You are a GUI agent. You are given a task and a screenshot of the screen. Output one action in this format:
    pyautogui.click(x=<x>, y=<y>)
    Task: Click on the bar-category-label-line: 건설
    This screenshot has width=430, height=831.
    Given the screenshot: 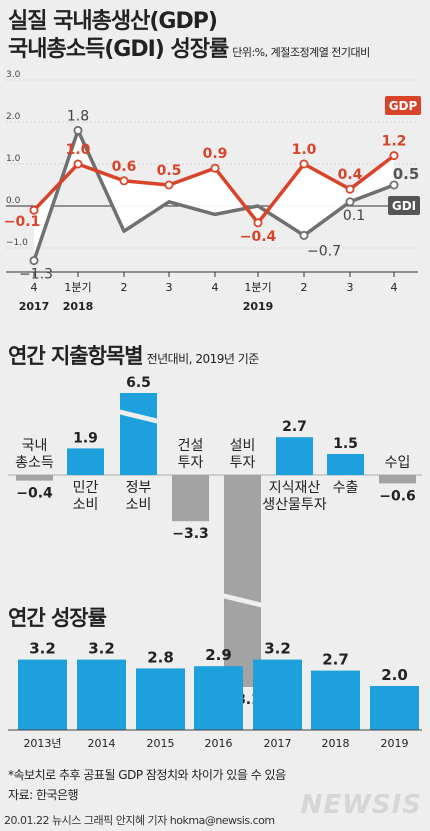 What is the action you would take?
    pyautogui.click(x=191, y=446)
    